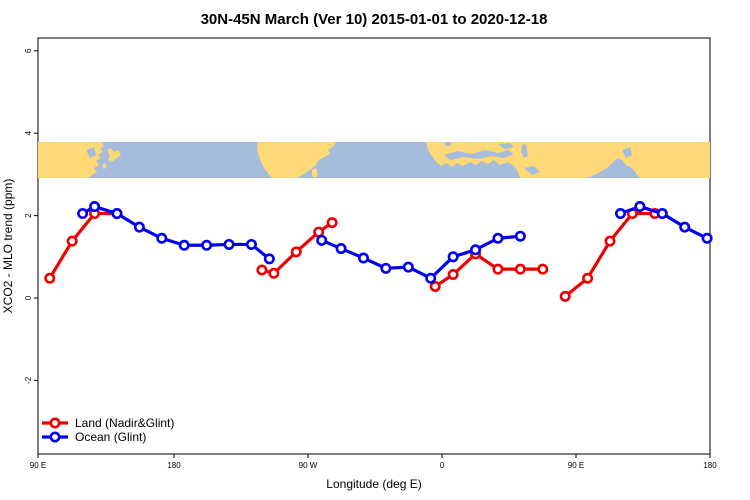  I want to click on x-tick-label-1: 180, so click(174, 465).